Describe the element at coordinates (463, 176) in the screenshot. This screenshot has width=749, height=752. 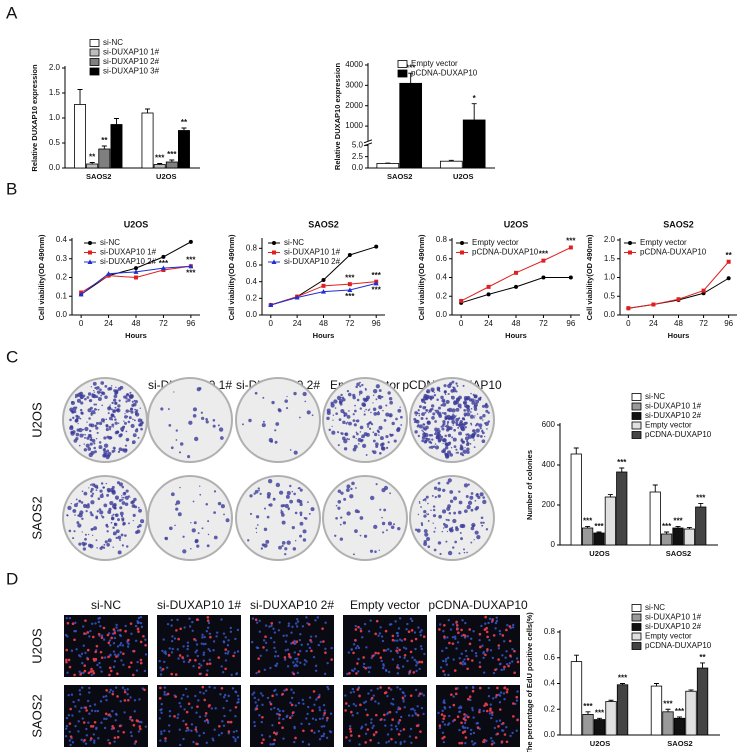
I see `x-tick-label: U2OS` at that location.